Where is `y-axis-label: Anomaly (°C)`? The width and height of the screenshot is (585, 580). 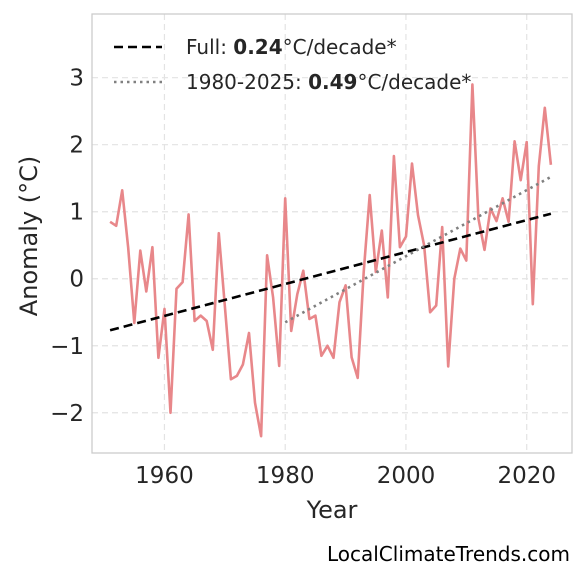 y-axis-label: Anomaly (°C) is located at coordinates (29, 236).